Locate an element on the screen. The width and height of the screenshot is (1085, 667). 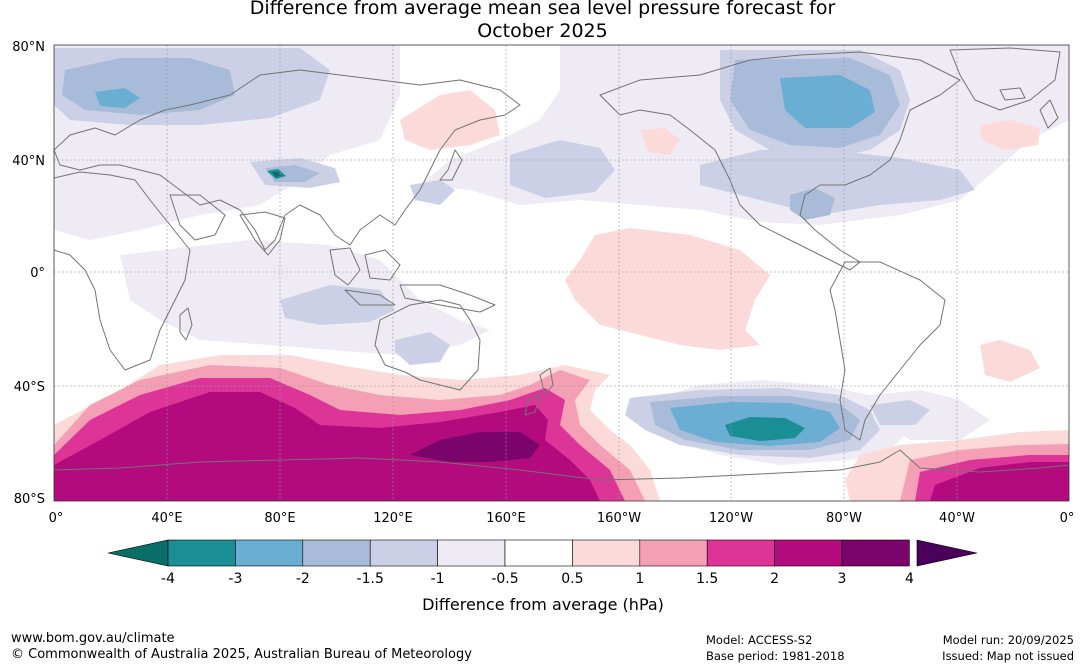
lat-label: 40°N is located at coordinates (28, 161).